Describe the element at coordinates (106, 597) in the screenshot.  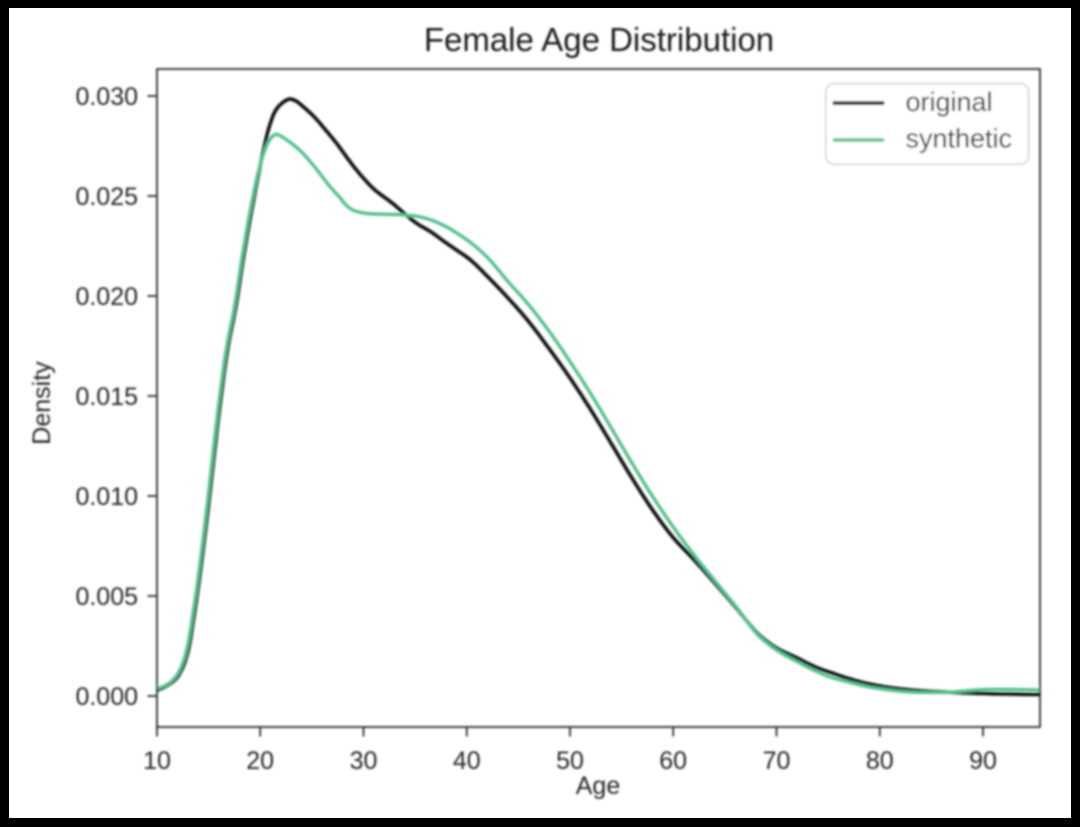
I see `svg-text: 0.005` at that location.